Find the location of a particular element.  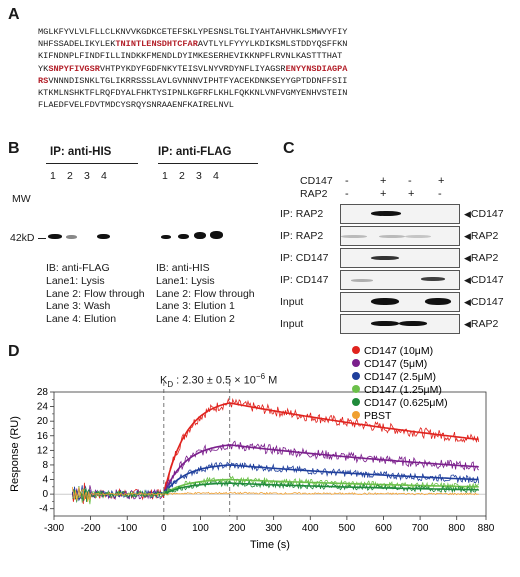

y-tick-label: 8 is located at coordinates (45, 465).